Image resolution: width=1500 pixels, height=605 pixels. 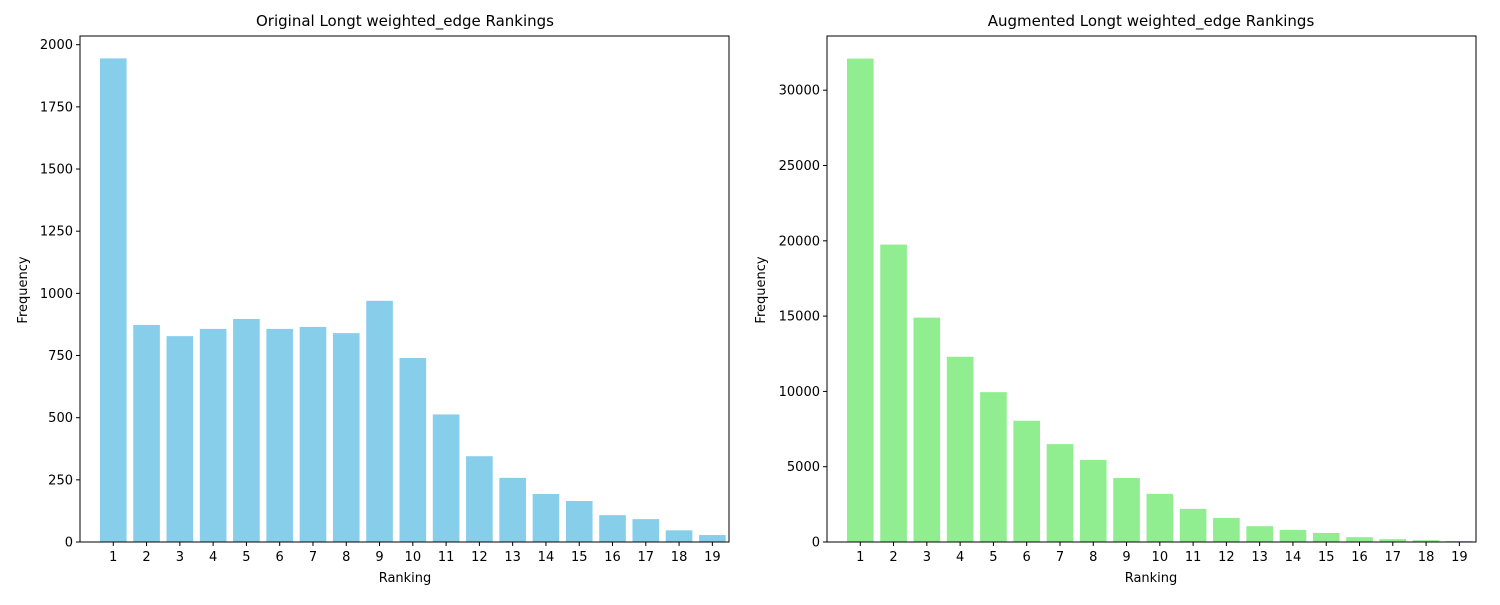 I want to click on chart-title: Original Longt weighted_edge Rankings, so click(x=405, y=21).